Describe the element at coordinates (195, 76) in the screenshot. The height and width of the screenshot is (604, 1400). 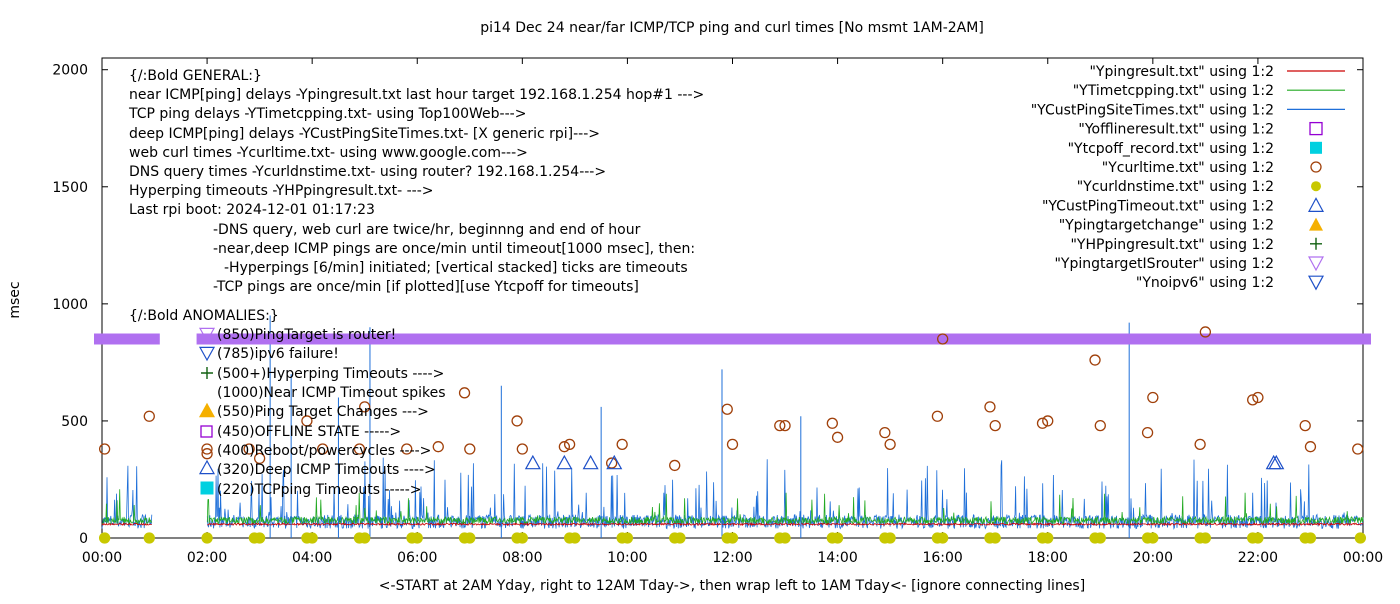
I see `annotation-line: {/:Bold GENERAL:}` at that location.